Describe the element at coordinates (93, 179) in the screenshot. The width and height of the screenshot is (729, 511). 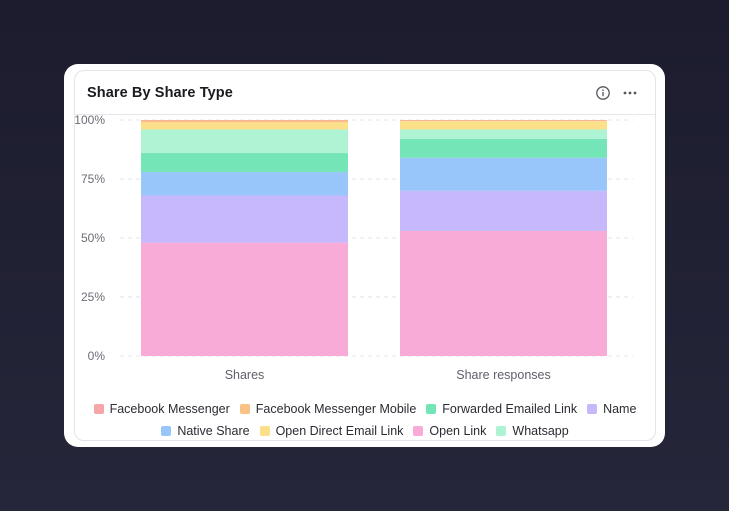
I see `y-tick-label: 75%` at that location.